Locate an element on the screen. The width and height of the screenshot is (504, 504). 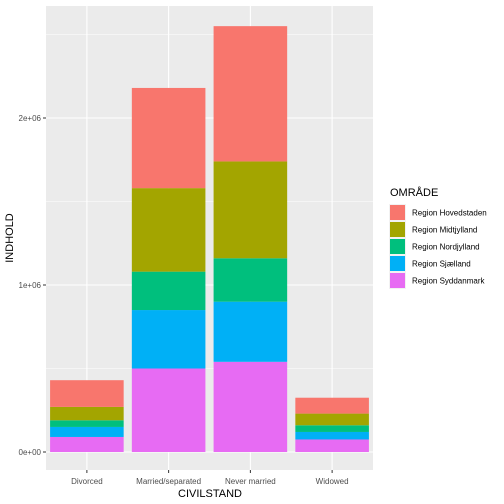
y-axis: 0e+00 1e+06 2e+06 is located at coordinates (32, 285).